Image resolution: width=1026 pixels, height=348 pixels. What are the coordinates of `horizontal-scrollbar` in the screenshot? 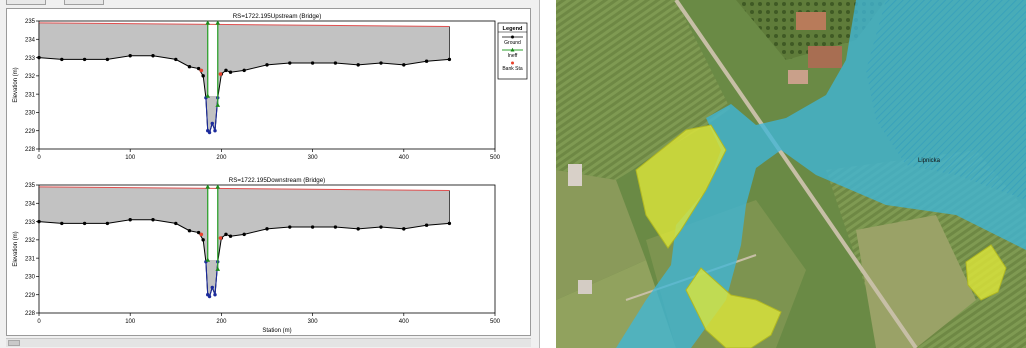 It's located at (268, 342).